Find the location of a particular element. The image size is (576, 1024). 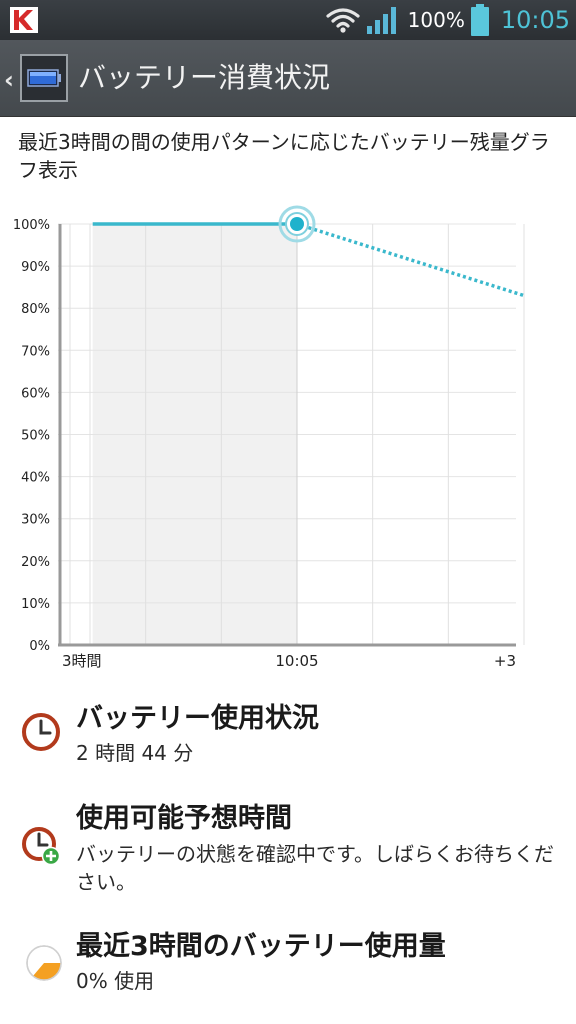

x-tick-label: 10:05 is located at coordinates (296, 661).